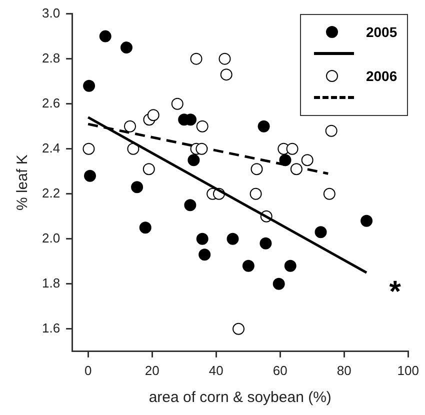 This screenshot has width=425, height=415. What do you see at coordinates (344, 370) in the screenshot?
I see `x-tick-label: 80` at bounding box center [344, 370].